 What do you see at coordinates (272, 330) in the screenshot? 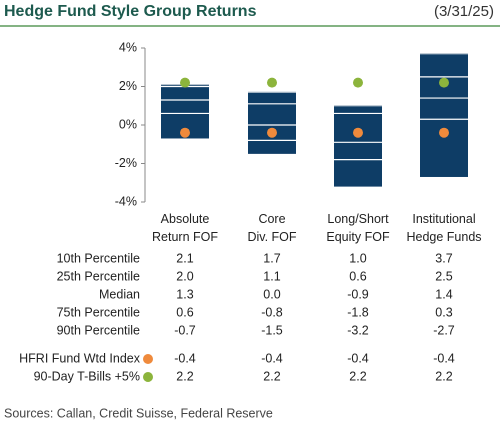
I see `cell: -1.5` at bounding box center [272, 330].